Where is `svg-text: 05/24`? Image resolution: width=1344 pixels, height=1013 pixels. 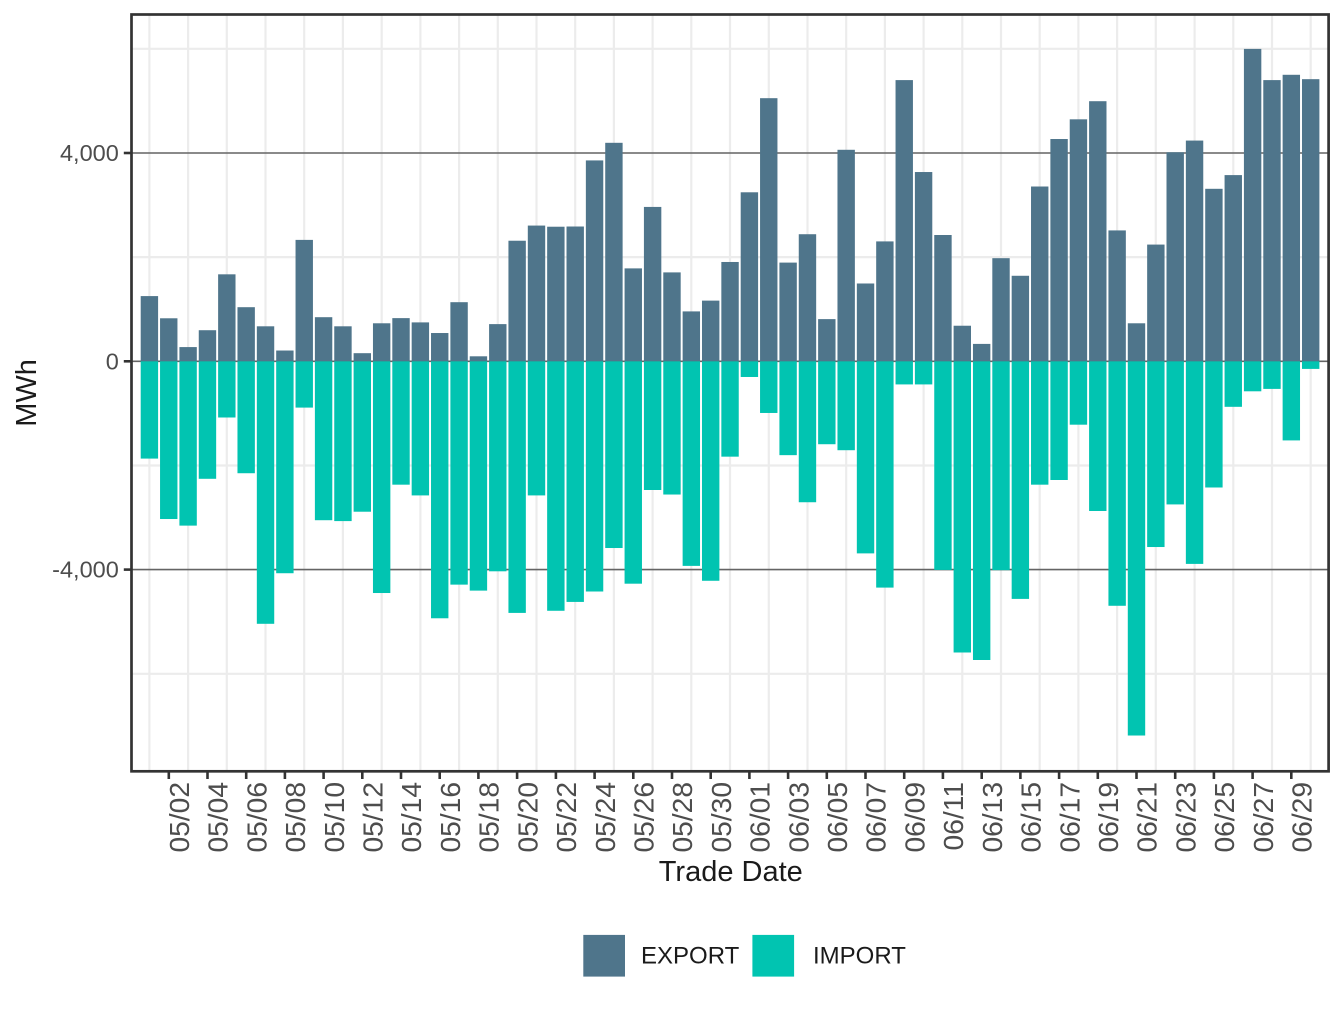 svg-text: 05/24 is located at coordinates (605, 817).